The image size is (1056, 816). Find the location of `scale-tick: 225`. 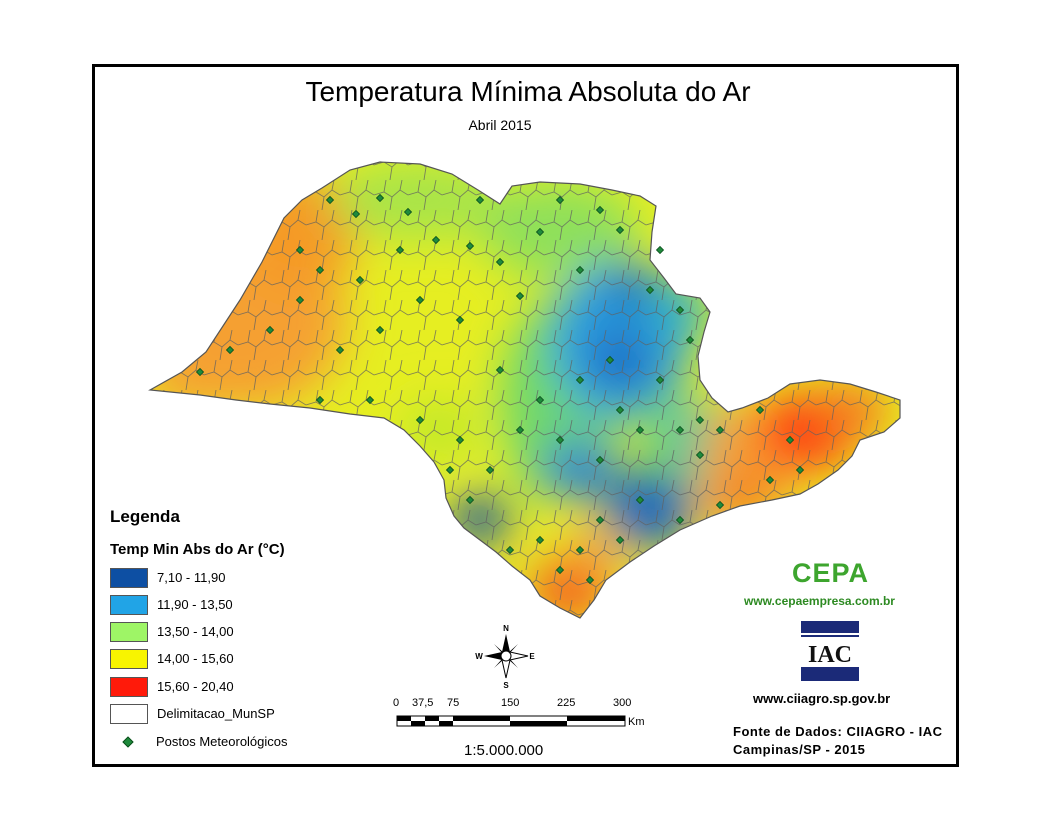

scale-tick: 225 is located at coordinates (566, 703).